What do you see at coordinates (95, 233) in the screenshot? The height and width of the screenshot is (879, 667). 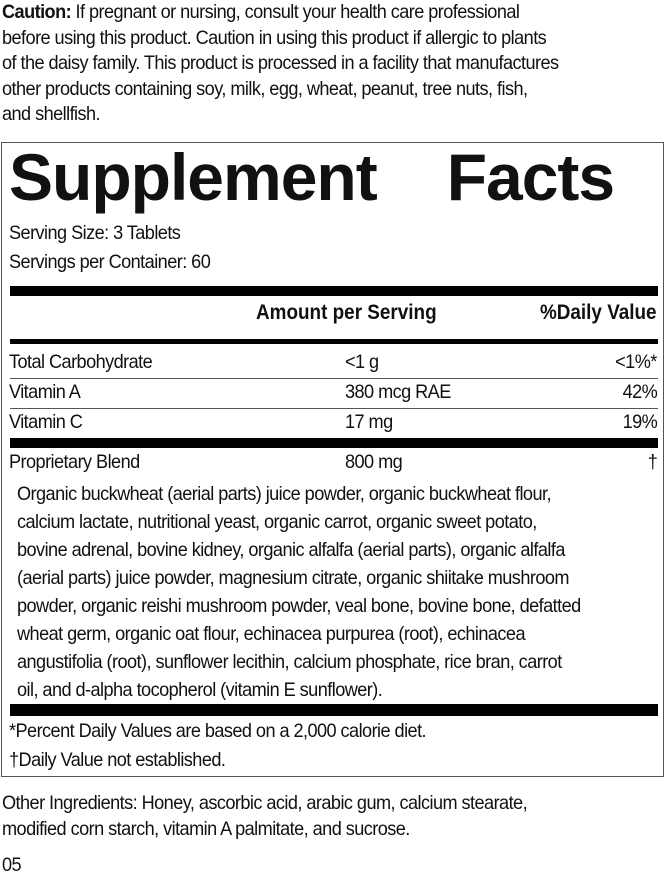 I see `serving-size: Serving Size: 3 Tablets` at bounding box center [95, 233].